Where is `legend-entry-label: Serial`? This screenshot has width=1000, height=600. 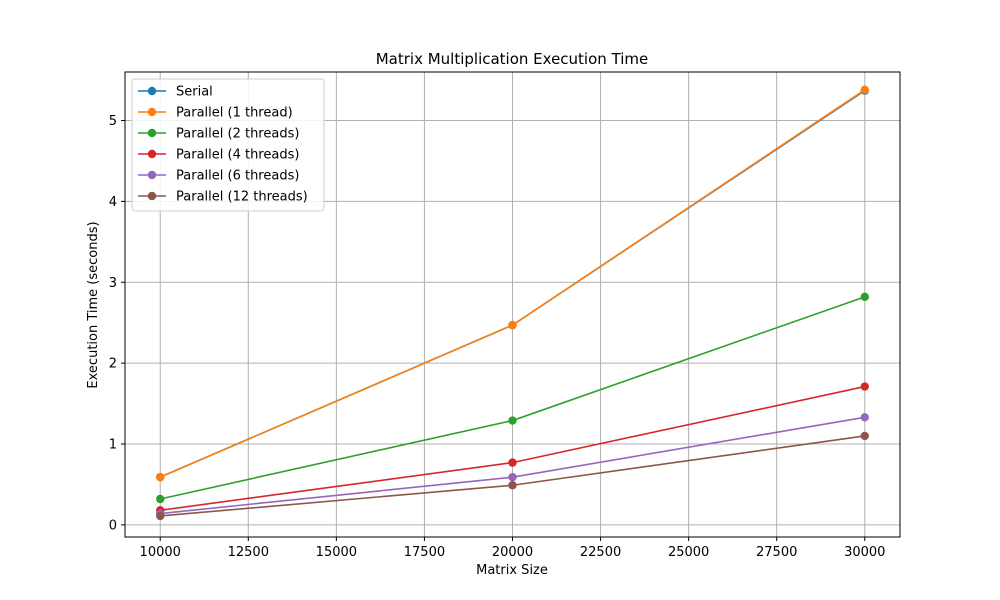
legend-entry-label: Serial is located at coordinates (194, 92).